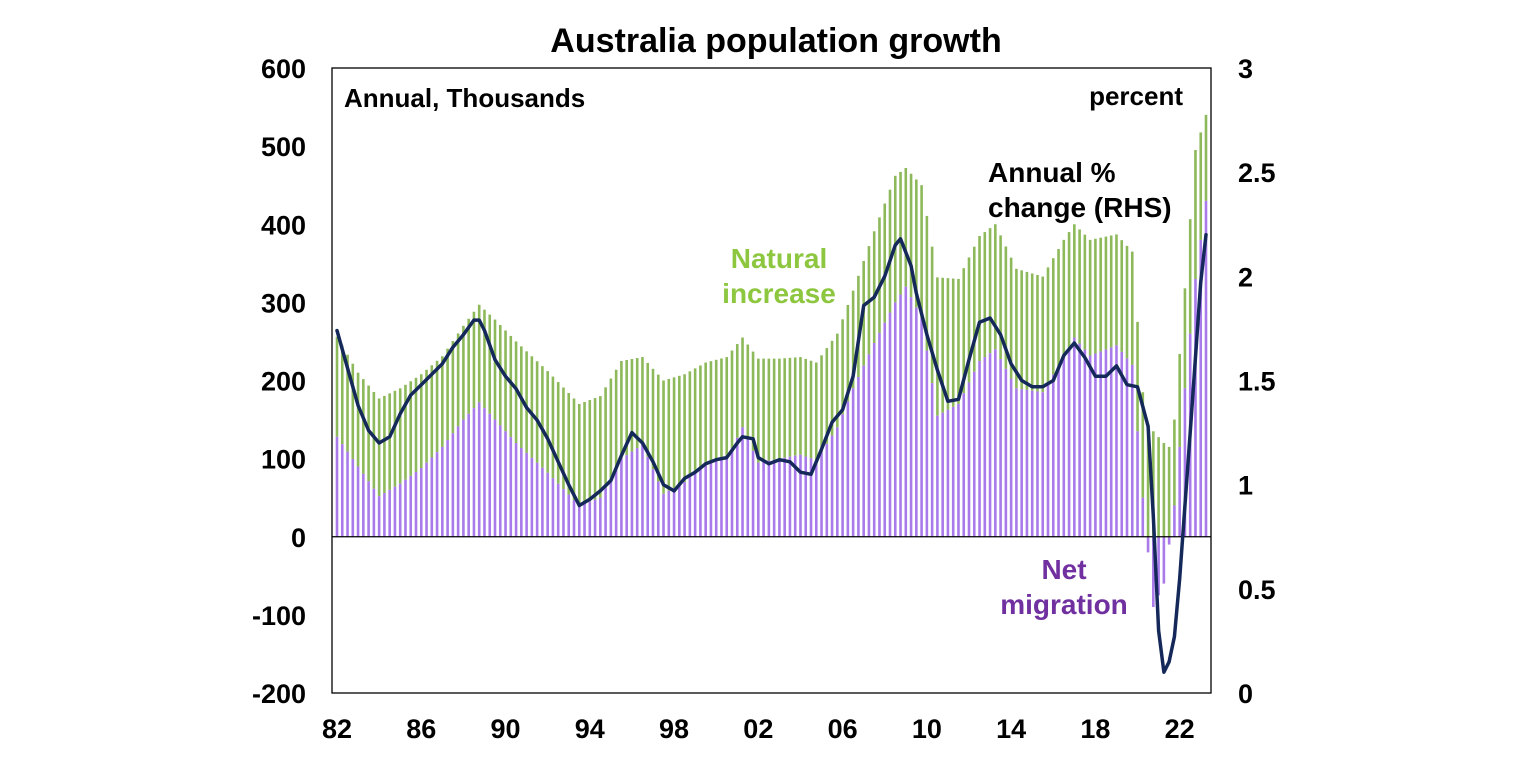 Image resolution: width=1536 pixels, height=775 pixels. Describe the element at coordinates (1245, 69) in the screenshot. I see `right-tick-label: 3` at that location.